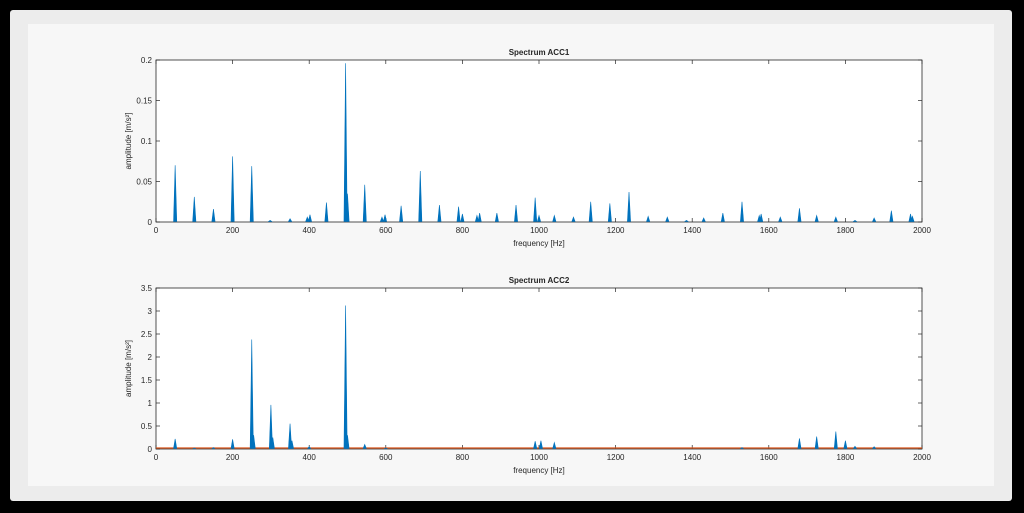 The image size is (1024, 513). Describe the element at coordinates (846, 230) in the screenshot. I see `x-tick-label: 1800` at that location.